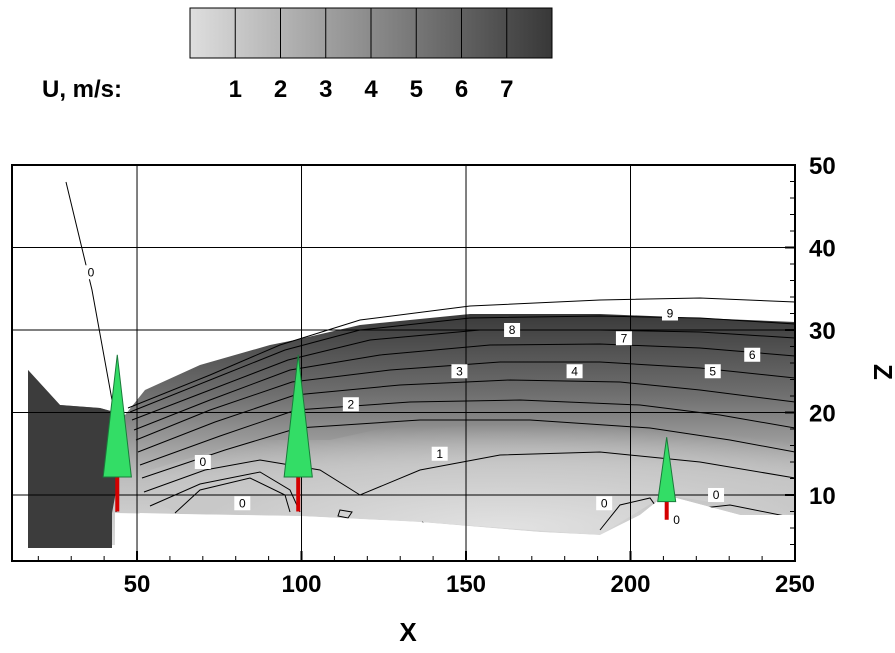  Describe the element at coordinates (325, 89) in the screenshot. I see `legend-level-label: 3` at that location.